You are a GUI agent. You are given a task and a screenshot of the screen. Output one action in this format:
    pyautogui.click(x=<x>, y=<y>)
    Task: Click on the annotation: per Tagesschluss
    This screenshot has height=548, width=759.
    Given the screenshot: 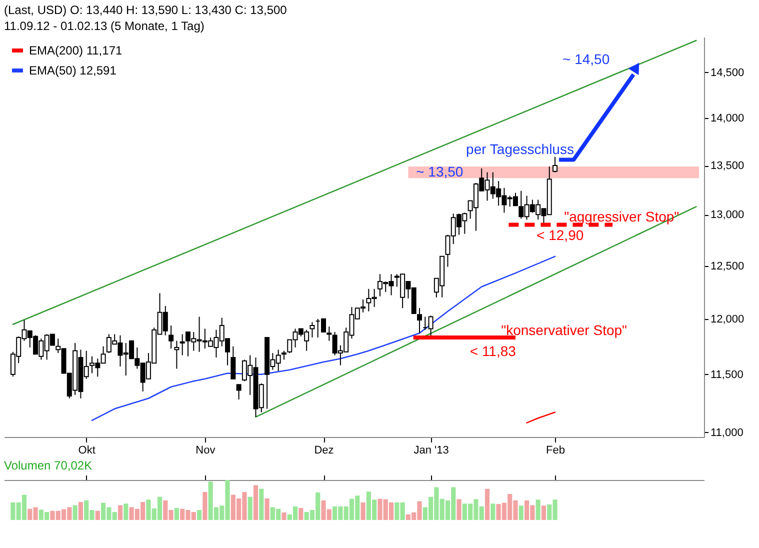 What is the action you would take?
    pyautogui.click(x=520, y=149)
    